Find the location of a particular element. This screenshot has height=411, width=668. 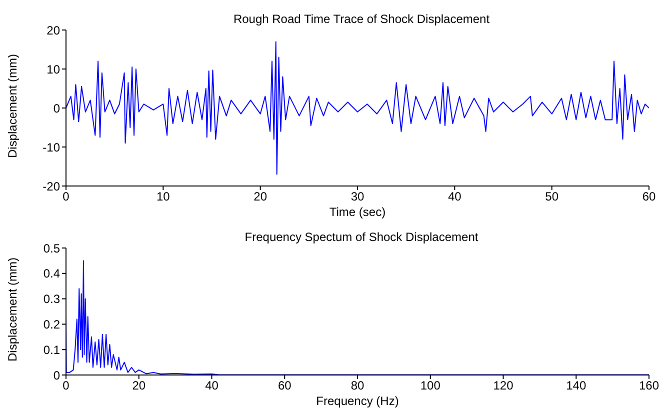

y-tick-label: 0.2 is located at coordinates (51, 324).